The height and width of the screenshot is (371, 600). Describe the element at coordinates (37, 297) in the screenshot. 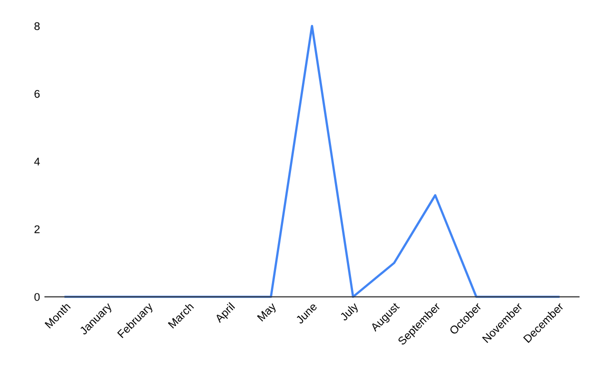

I see `y-tick-label: 0` at that location.